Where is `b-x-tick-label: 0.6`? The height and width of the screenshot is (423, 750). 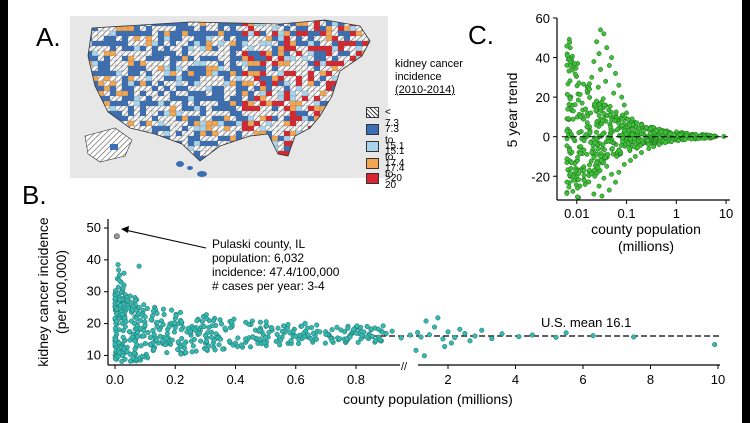
b-x-tick-label: 0.6 is located at coordinates (296, 379).